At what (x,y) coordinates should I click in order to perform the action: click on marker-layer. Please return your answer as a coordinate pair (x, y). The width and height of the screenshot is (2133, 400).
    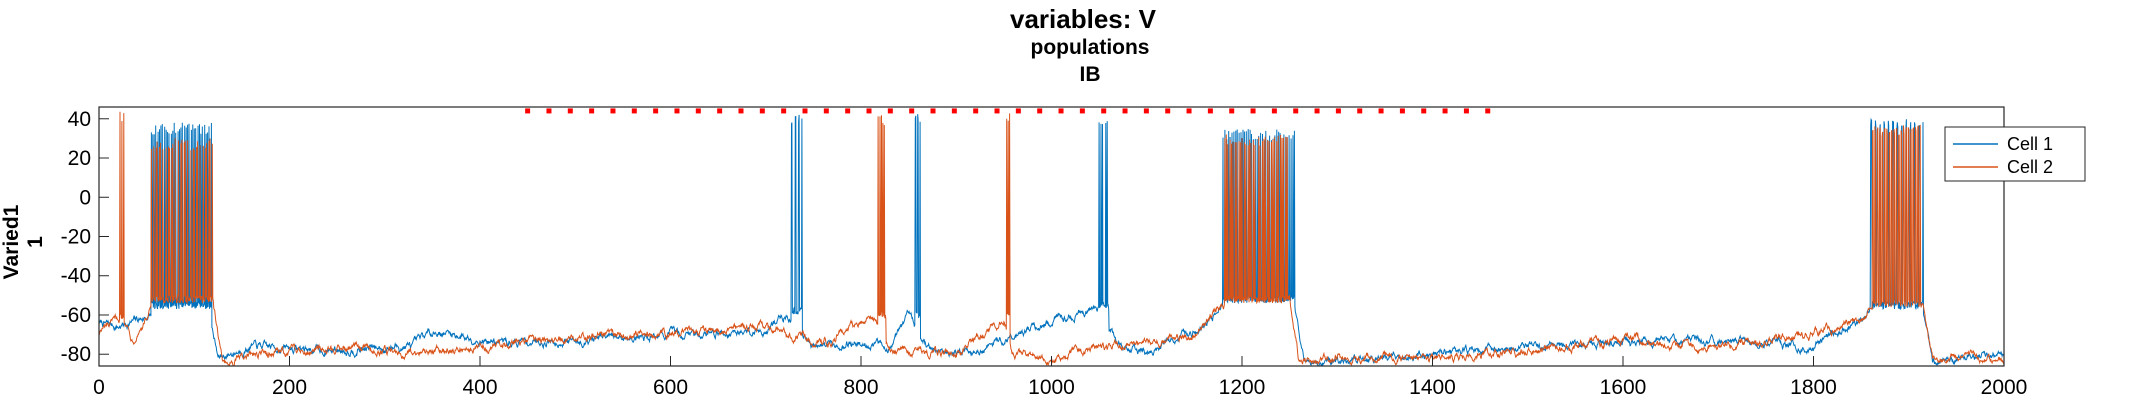
    Looking at the image, I should click on (1008, 111).